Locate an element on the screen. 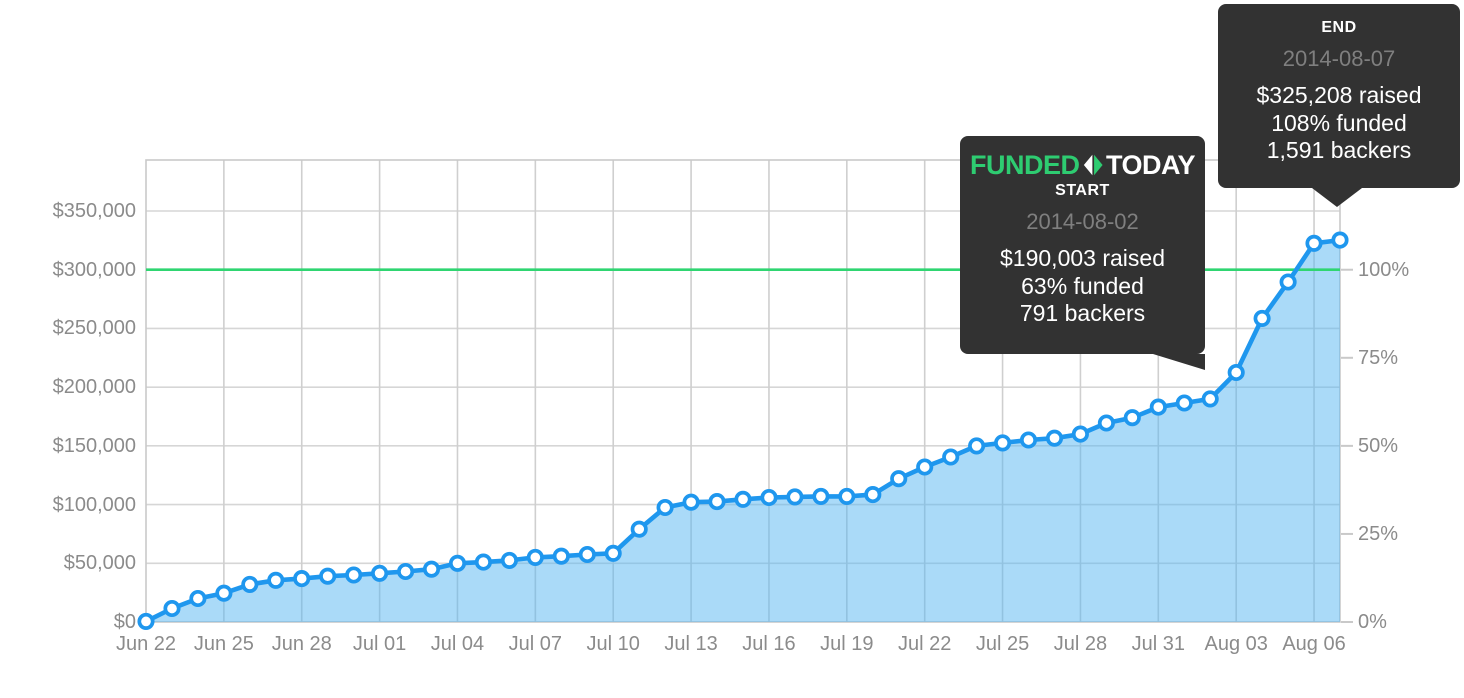  y-axis-left-tick-label: $300,000 is located at coordinates (94, 269).